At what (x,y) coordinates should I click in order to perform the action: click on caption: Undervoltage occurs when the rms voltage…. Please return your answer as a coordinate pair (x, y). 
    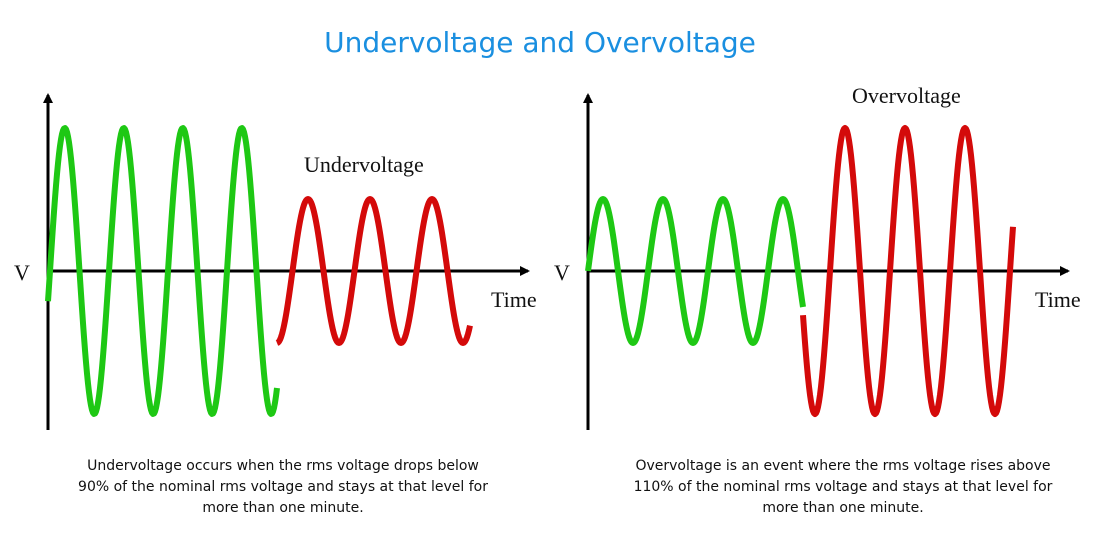
    Looking at the image, I should click on (283, 466).